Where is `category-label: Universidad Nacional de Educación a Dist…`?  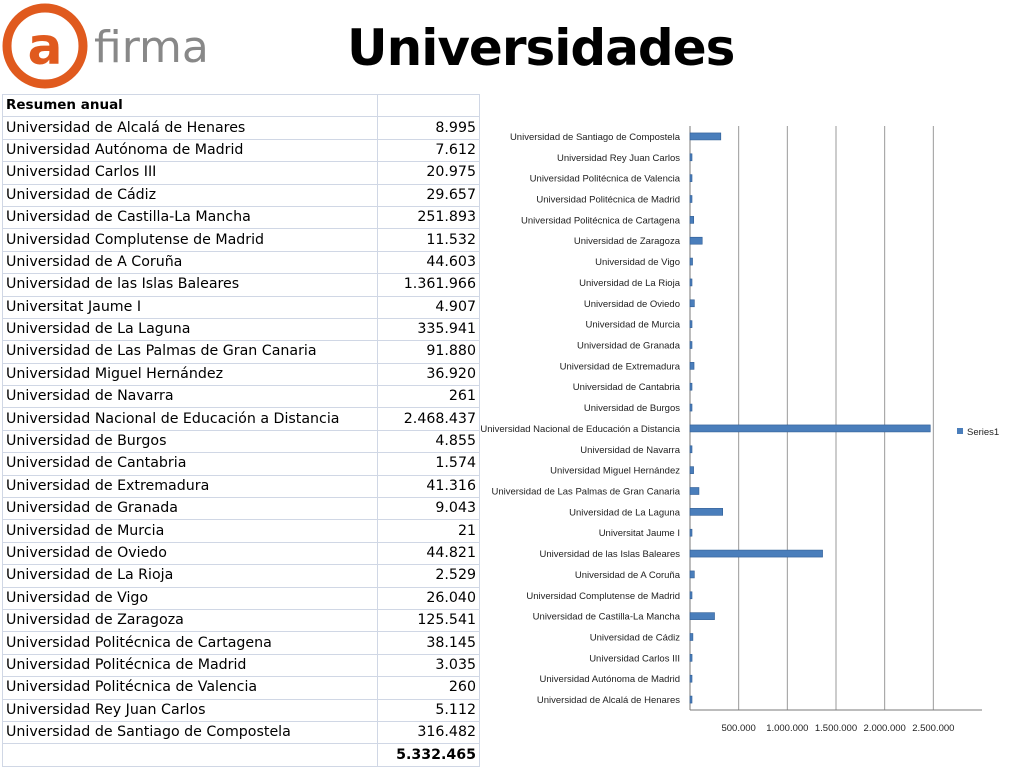
category-label: Universidad Nacional de Educación a Dist… is located at coordinates (581, 429).